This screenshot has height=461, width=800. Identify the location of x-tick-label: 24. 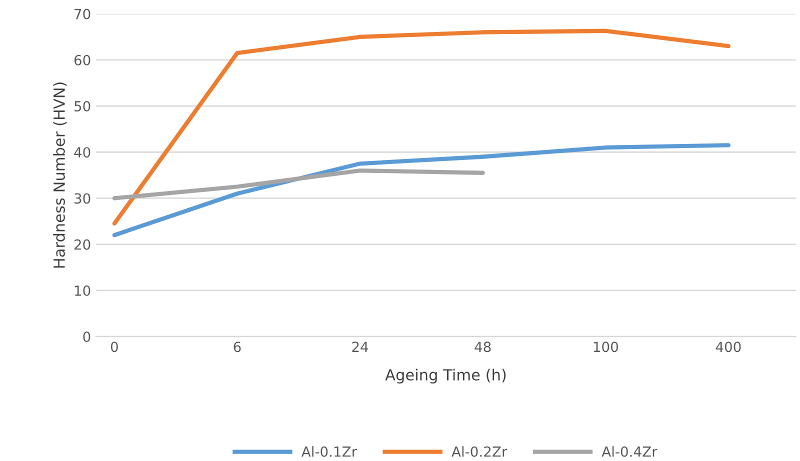
(360, 347).